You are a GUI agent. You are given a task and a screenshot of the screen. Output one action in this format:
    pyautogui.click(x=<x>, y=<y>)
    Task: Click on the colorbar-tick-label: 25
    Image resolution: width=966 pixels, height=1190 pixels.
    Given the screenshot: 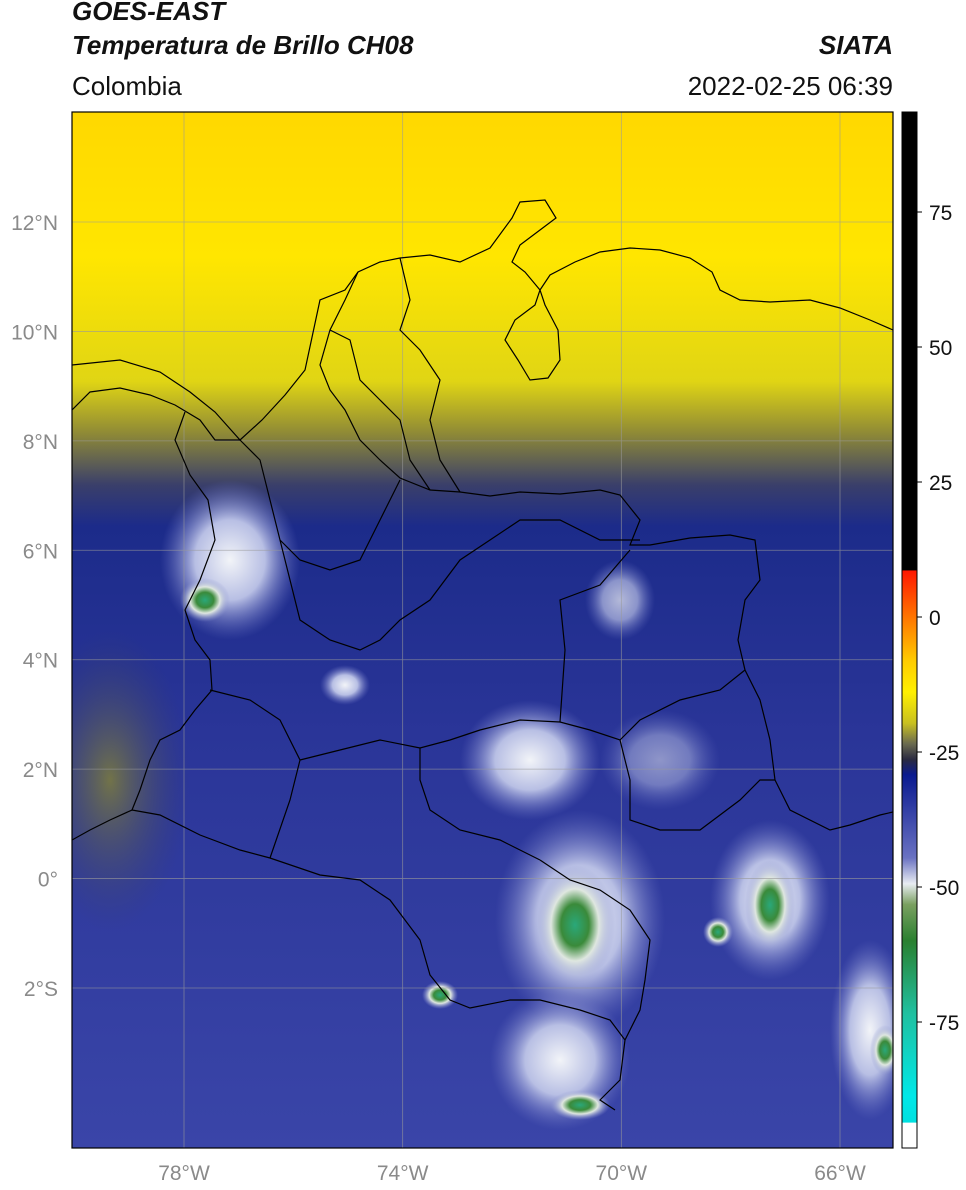 What is the action you would take?
    pyautogui.click(x=940, y=483)
    